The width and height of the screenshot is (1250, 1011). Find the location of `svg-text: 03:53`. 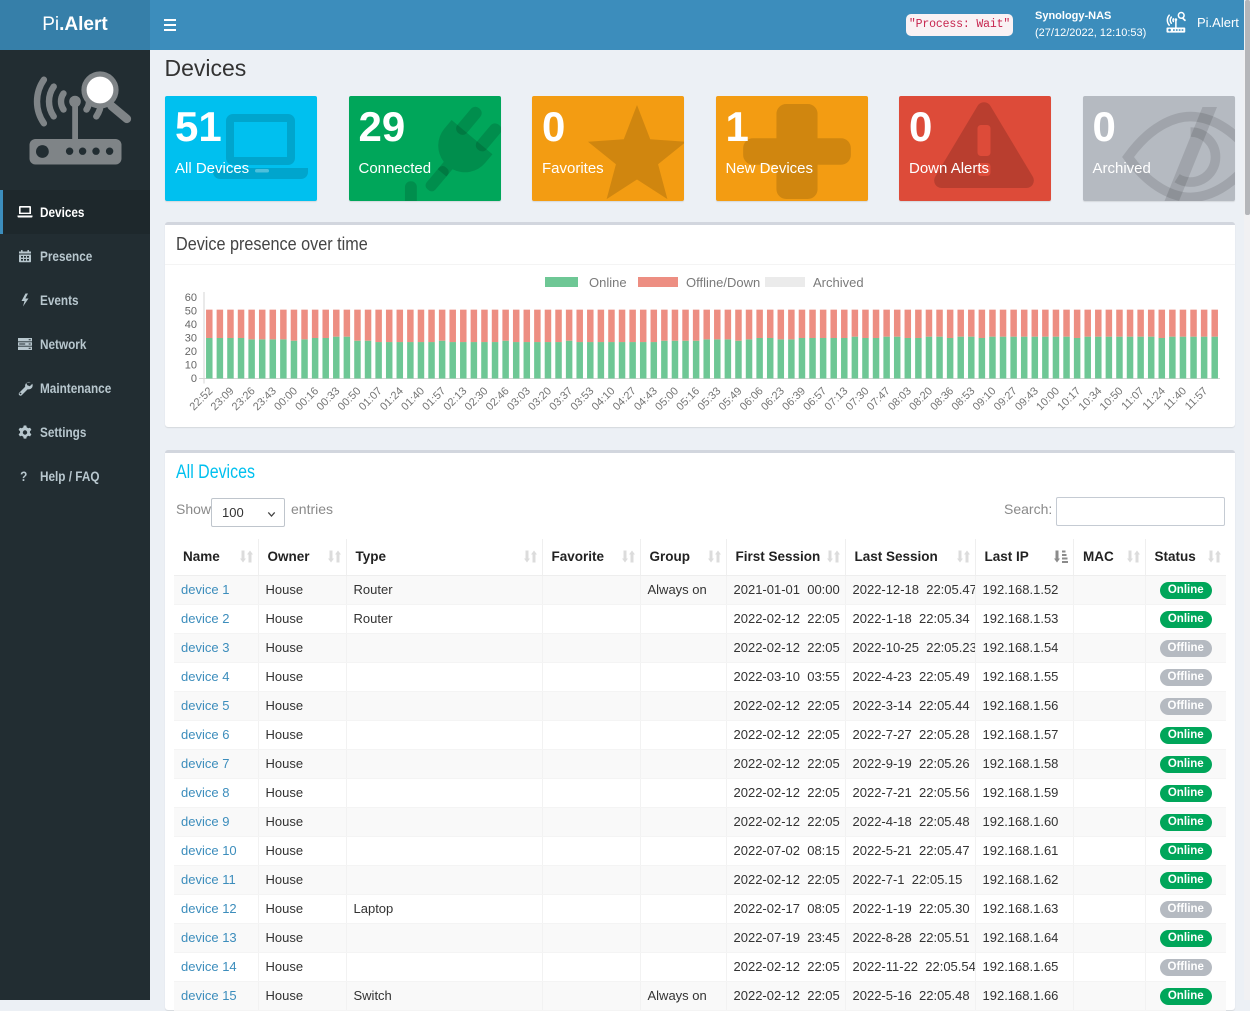

svg-text: 03:53 is located at coordinates (582, 399).